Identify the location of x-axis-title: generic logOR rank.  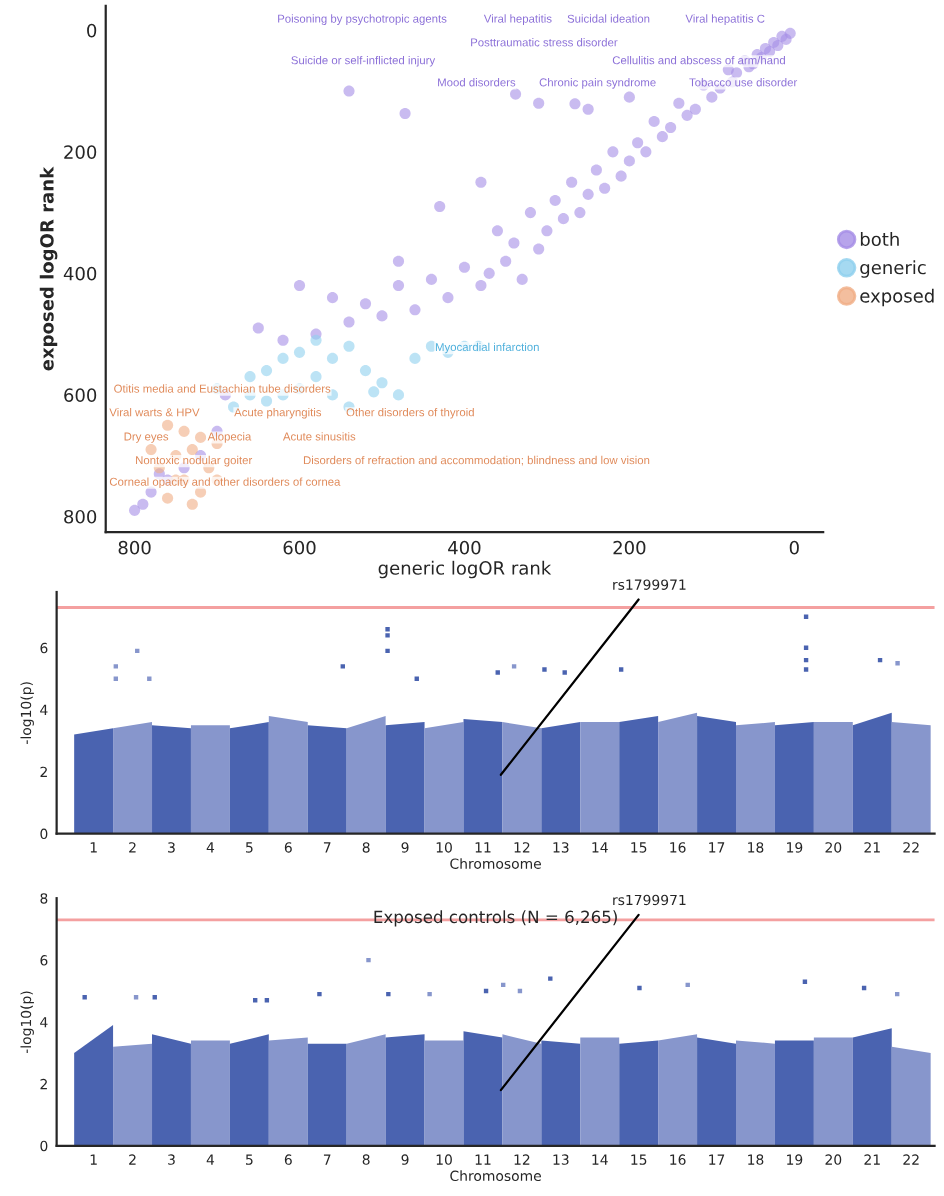
(465, 569).